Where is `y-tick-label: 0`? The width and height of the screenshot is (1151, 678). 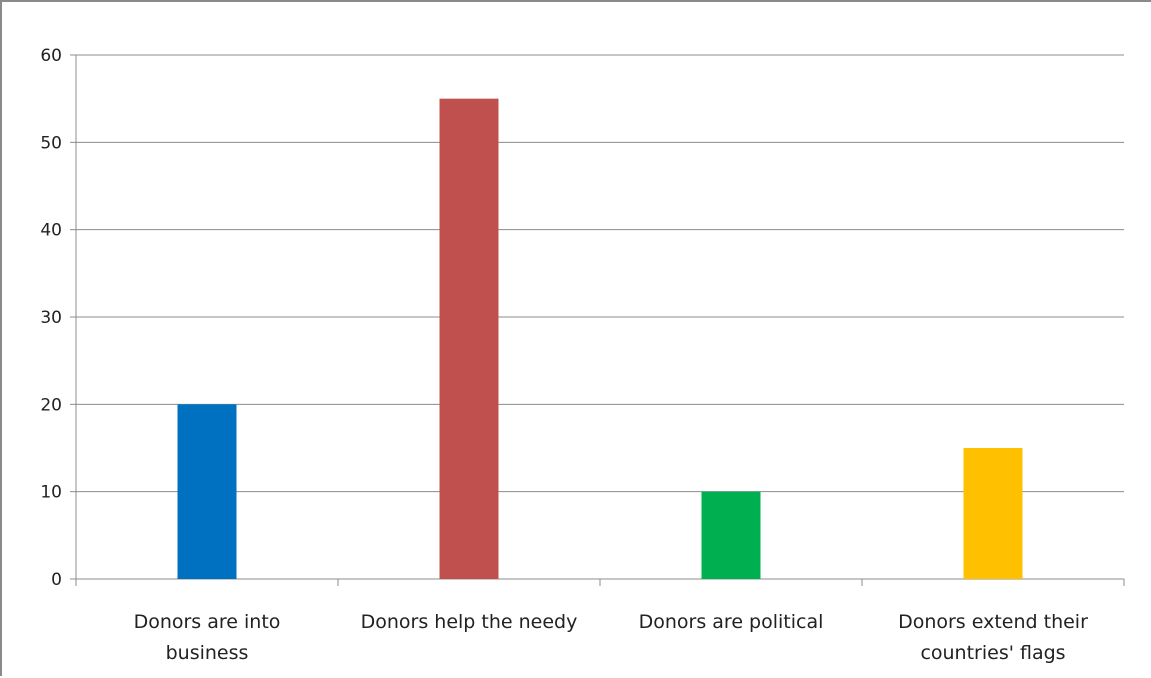 y-tick-label: 0 is located at coordinates (56, 580).